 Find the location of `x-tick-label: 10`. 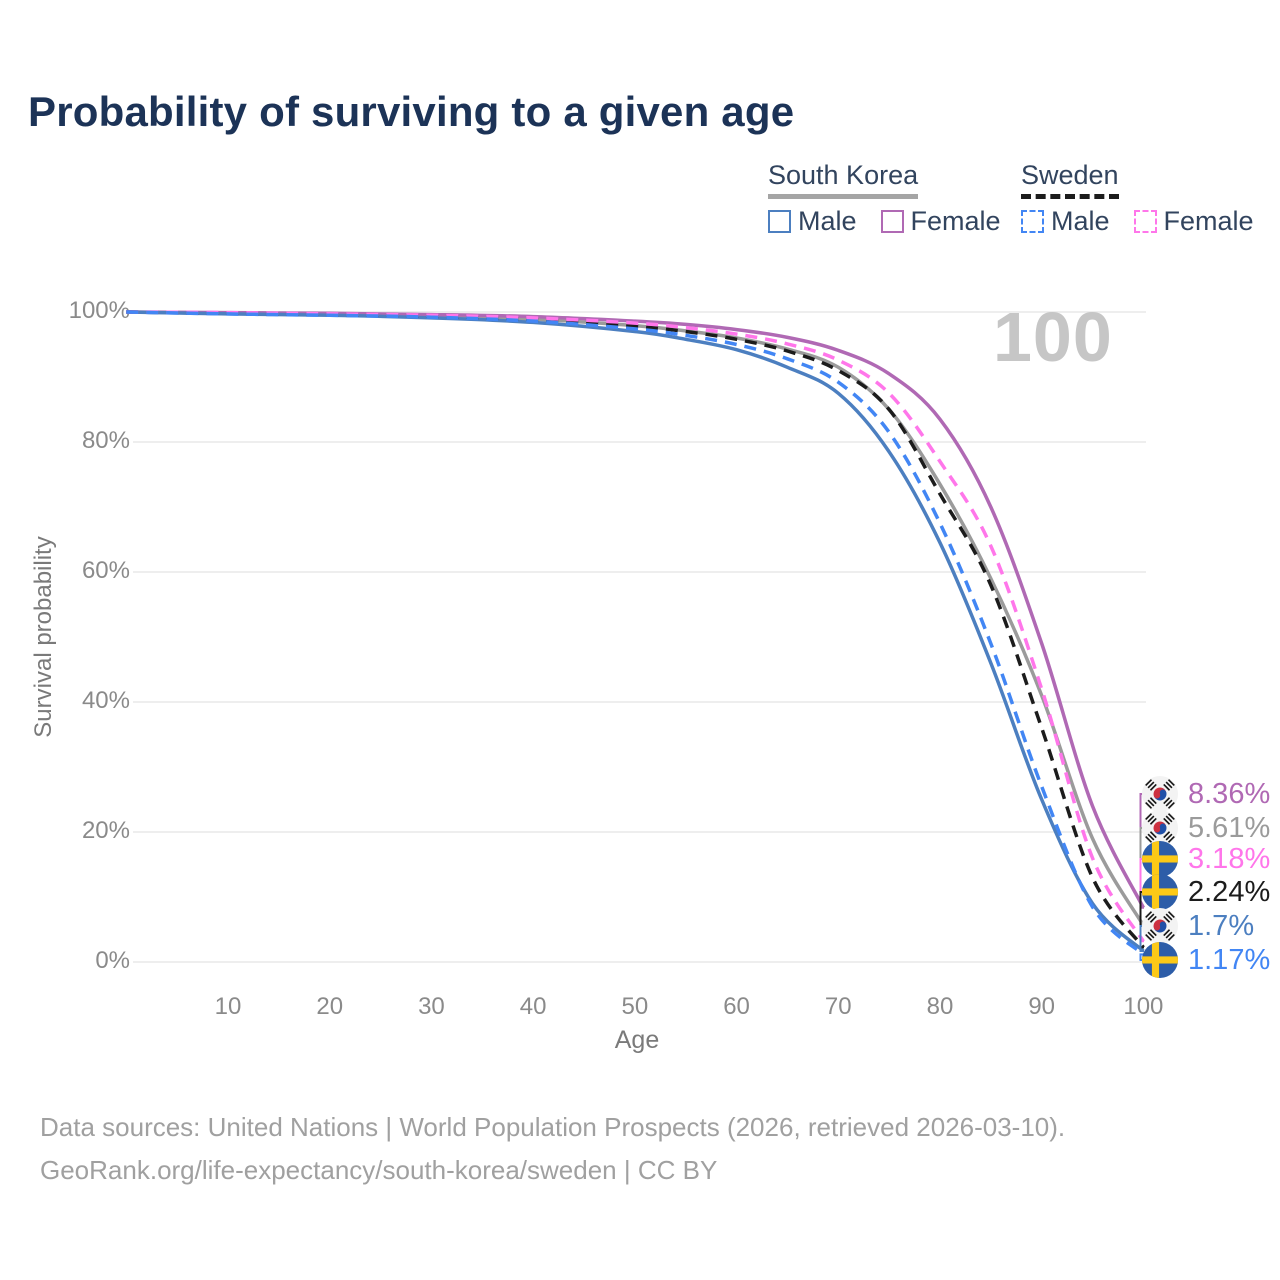

x-tick-label: 10 is located at coordinates (228, 1006).